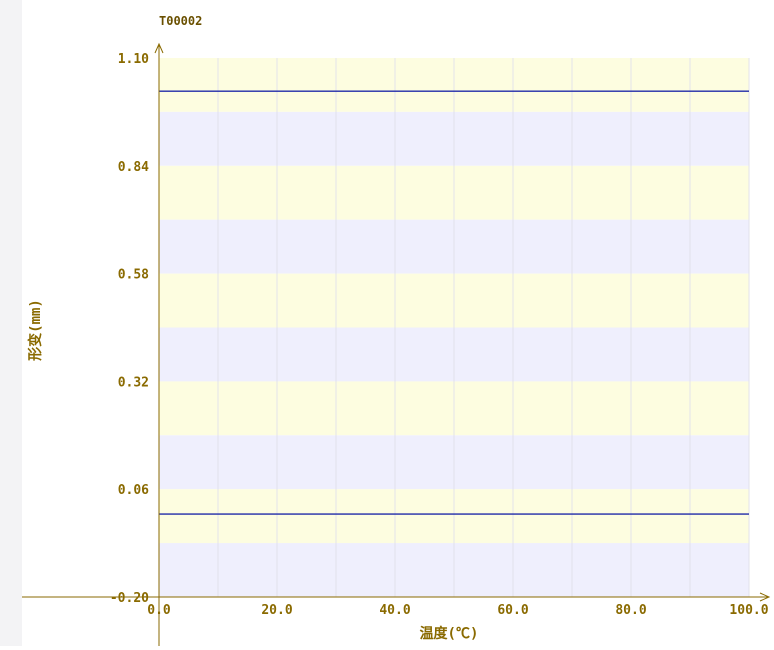 The image size is (774, 650). Describe the element at coordinates (630, 610) in the screenshot. I see `x-tick-label: 80.0` at that location.